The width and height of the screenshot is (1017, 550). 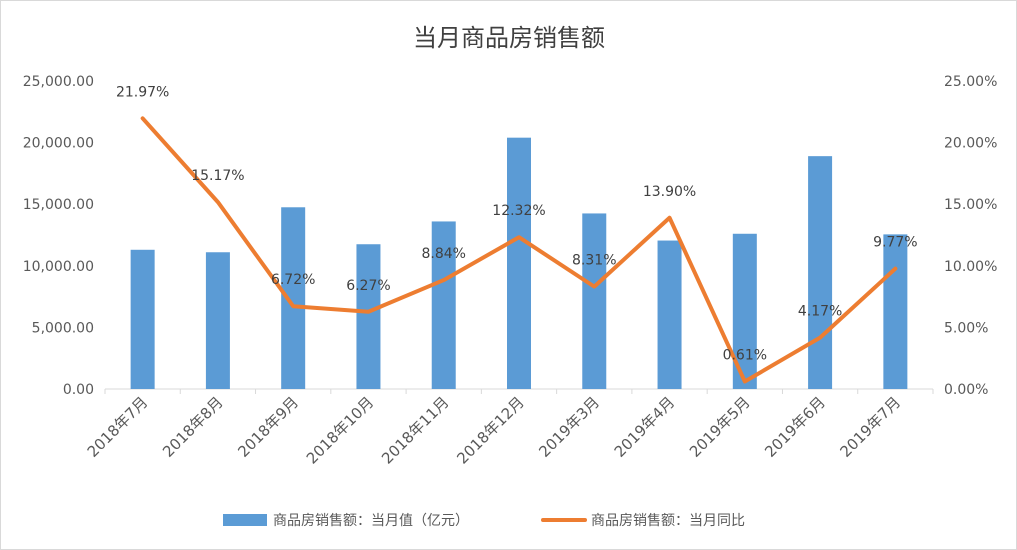 What do you see at coordinates (371, 521) in the screenshot?
I see `legend-label-bar: 商品房销售额：当月值（亿元）` at bounding box center [371, 521].